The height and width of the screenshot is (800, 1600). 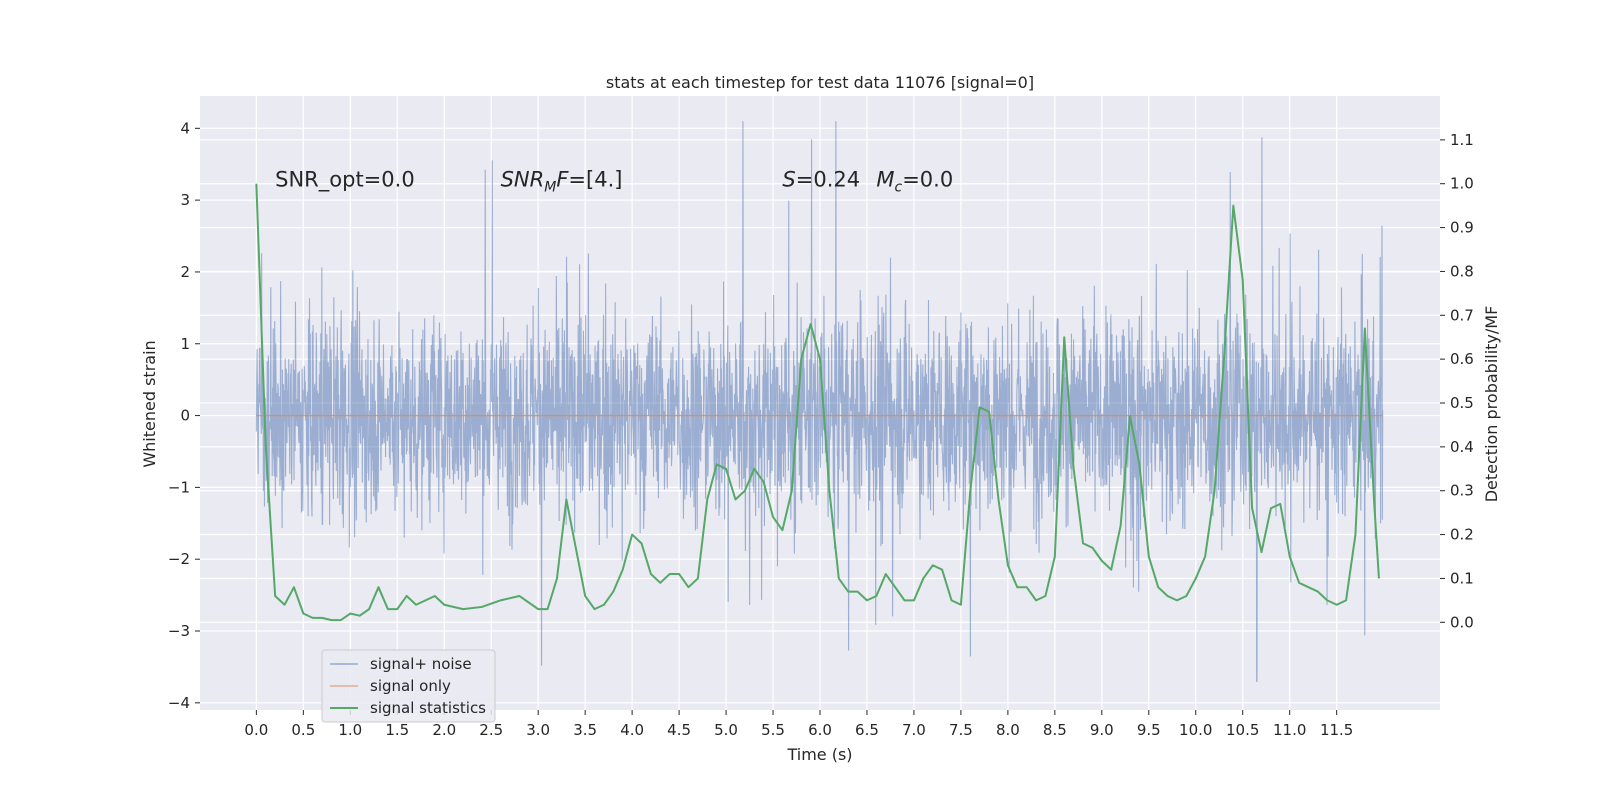 I want to click on annotation-tail: =0.24, so click(x=828, y=180).